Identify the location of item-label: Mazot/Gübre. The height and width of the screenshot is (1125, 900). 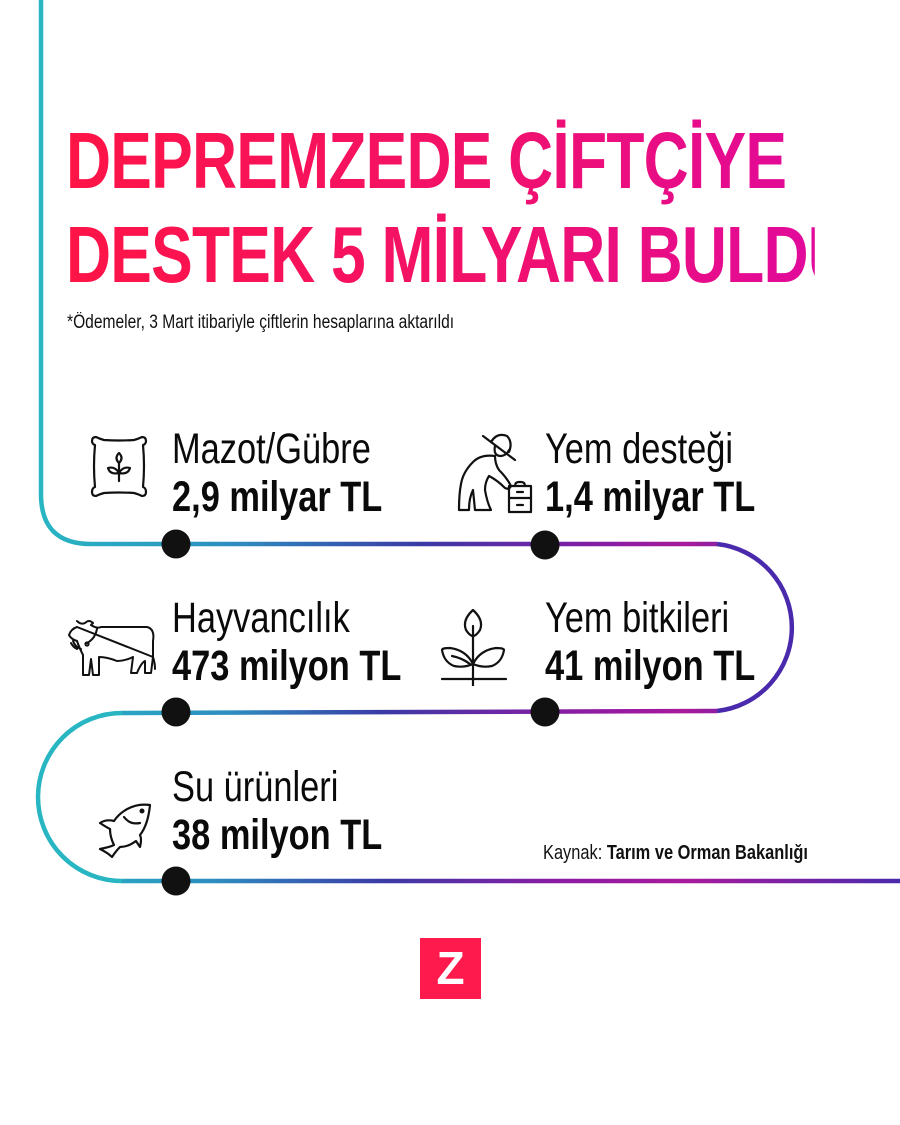
(271, 449).